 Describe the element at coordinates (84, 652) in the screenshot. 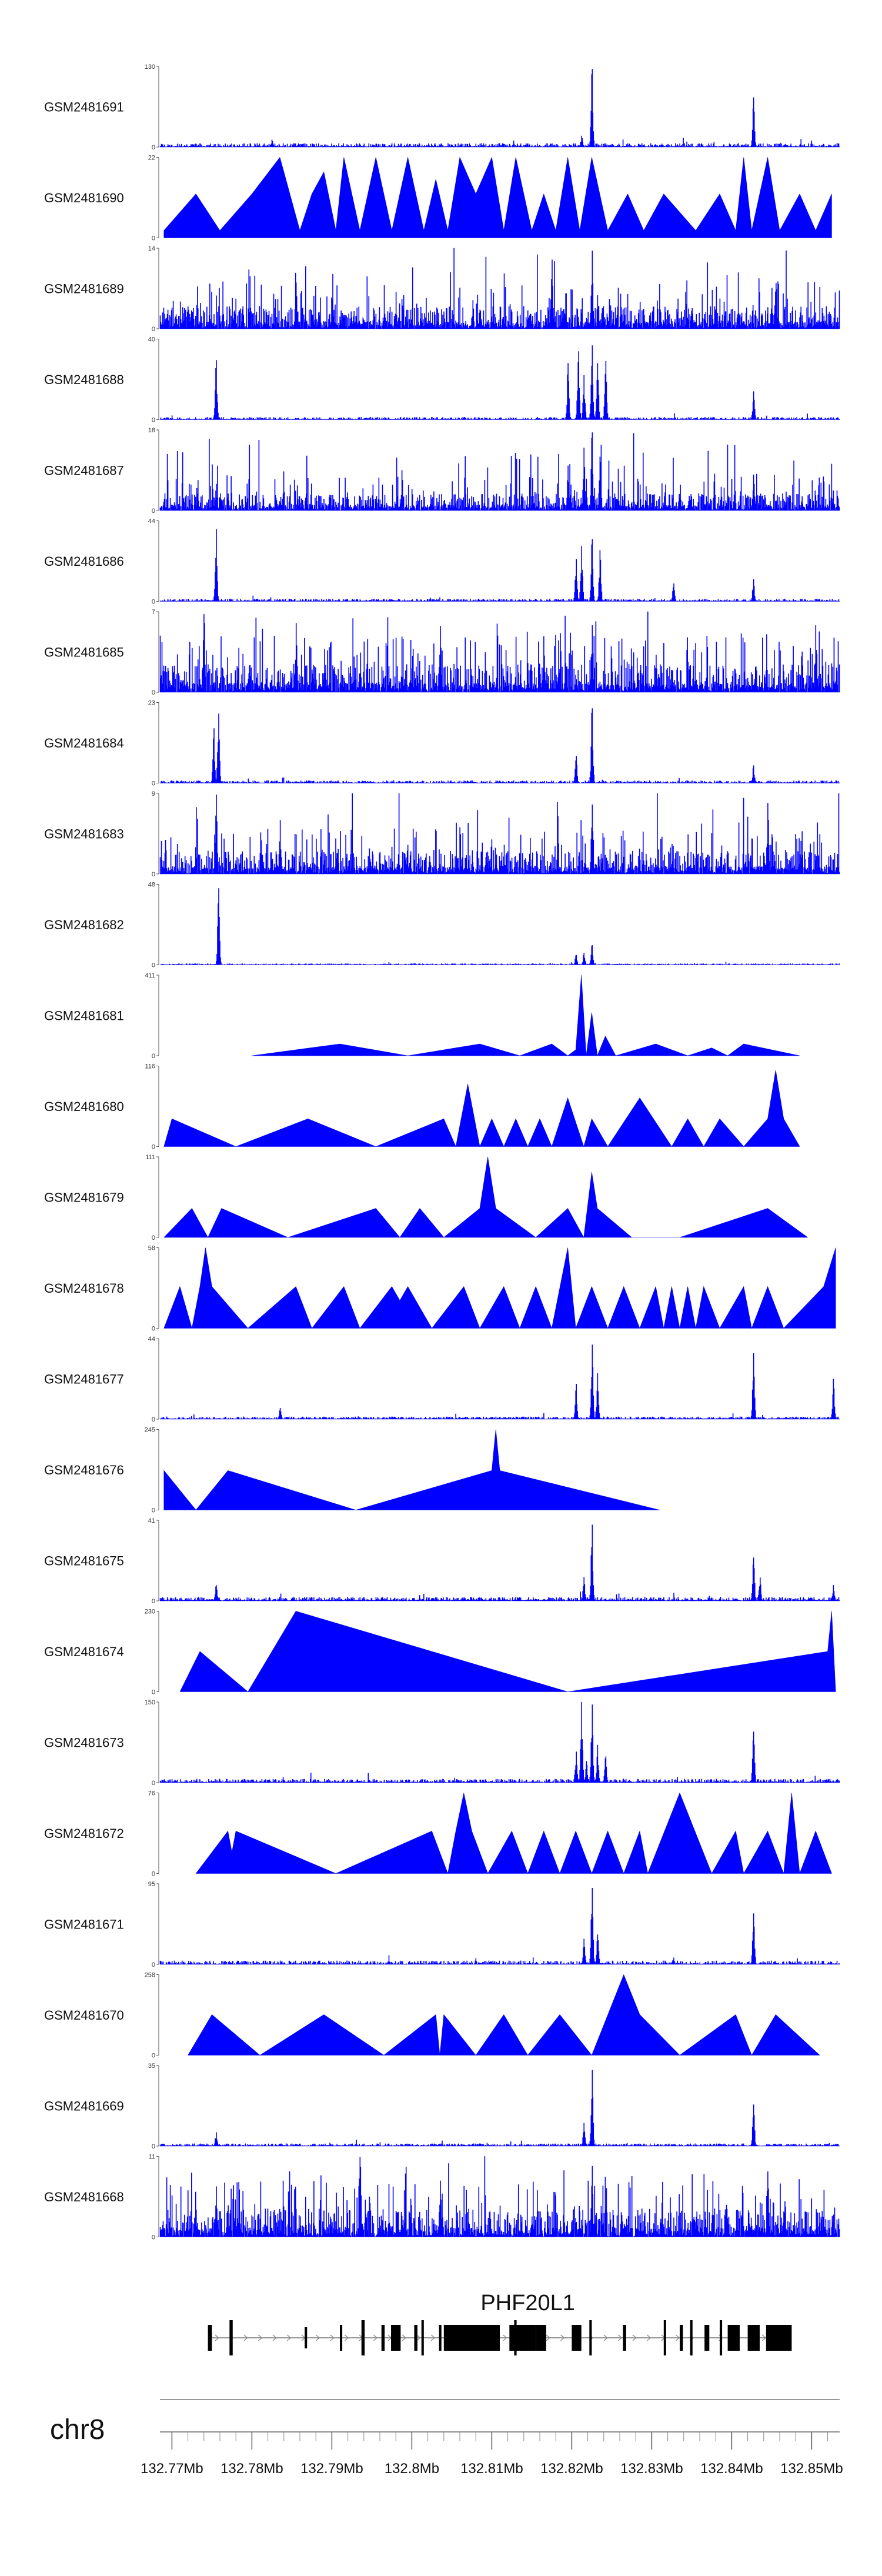

I see `track-label: GSM2481685` at that location.